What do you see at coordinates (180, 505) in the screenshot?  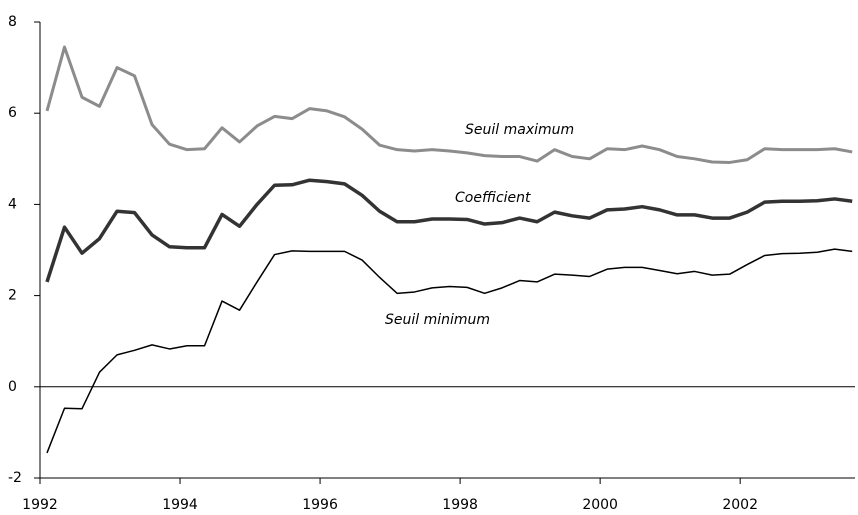 I see `x-tick-label: 1994` at bounding box center [180, 505].